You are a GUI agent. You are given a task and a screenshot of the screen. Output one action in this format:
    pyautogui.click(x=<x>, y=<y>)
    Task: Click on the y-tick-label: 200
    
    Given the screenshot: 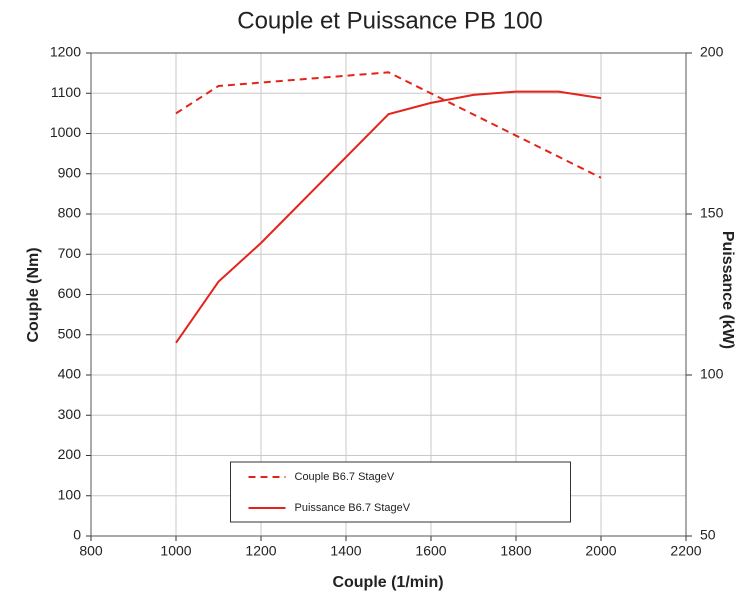 What is the action you would take?
    pyautogui.click(x=70, y=454)
    